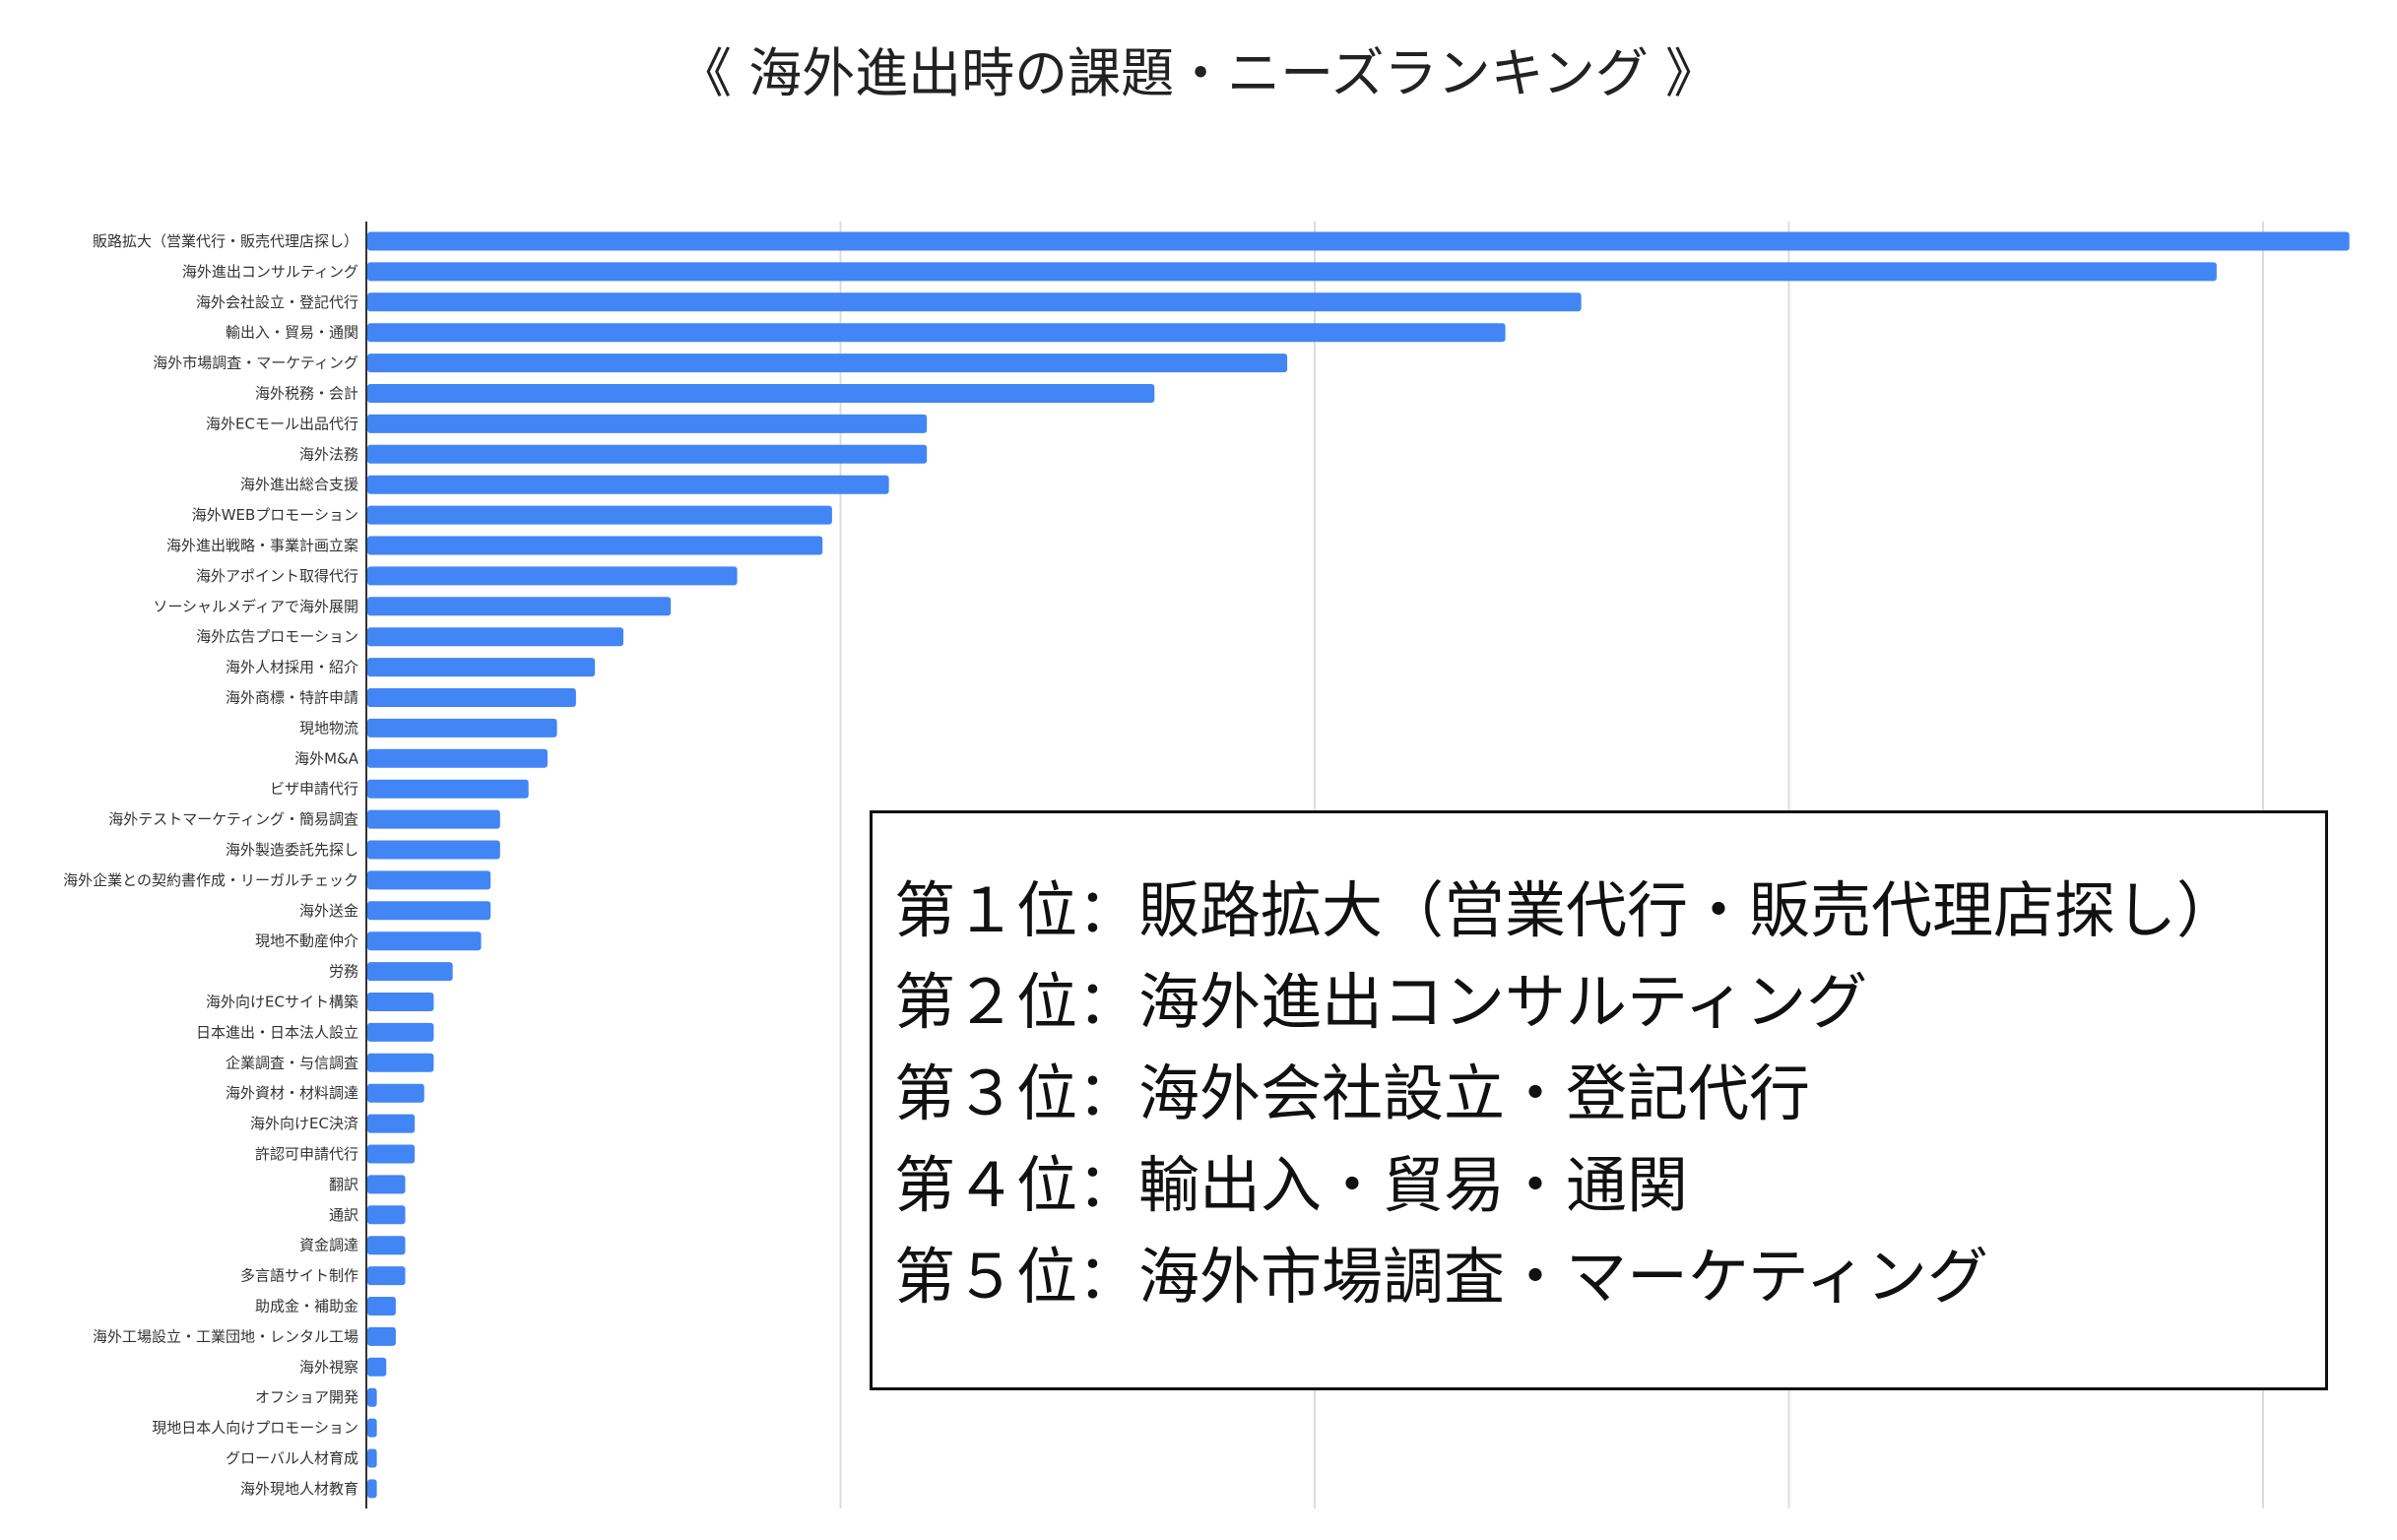 This screenshot has width=2397, height=1540. I want to click on category-label: 現地日本人向けプロモーション, so click(255, 1428).